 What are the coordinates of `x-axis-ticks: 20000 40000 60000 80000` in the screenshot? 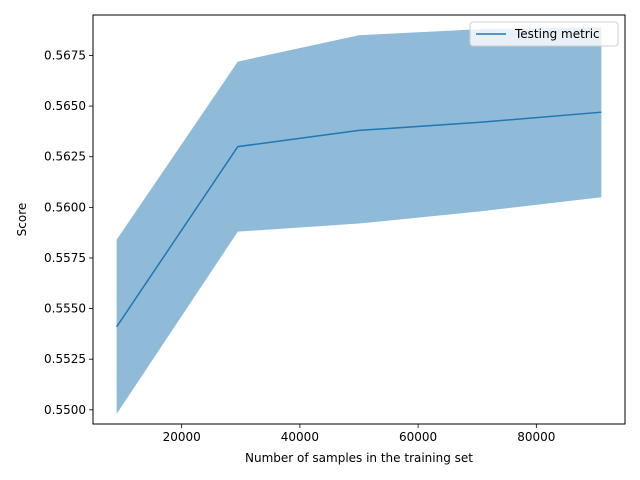 It's located at (359, 434).